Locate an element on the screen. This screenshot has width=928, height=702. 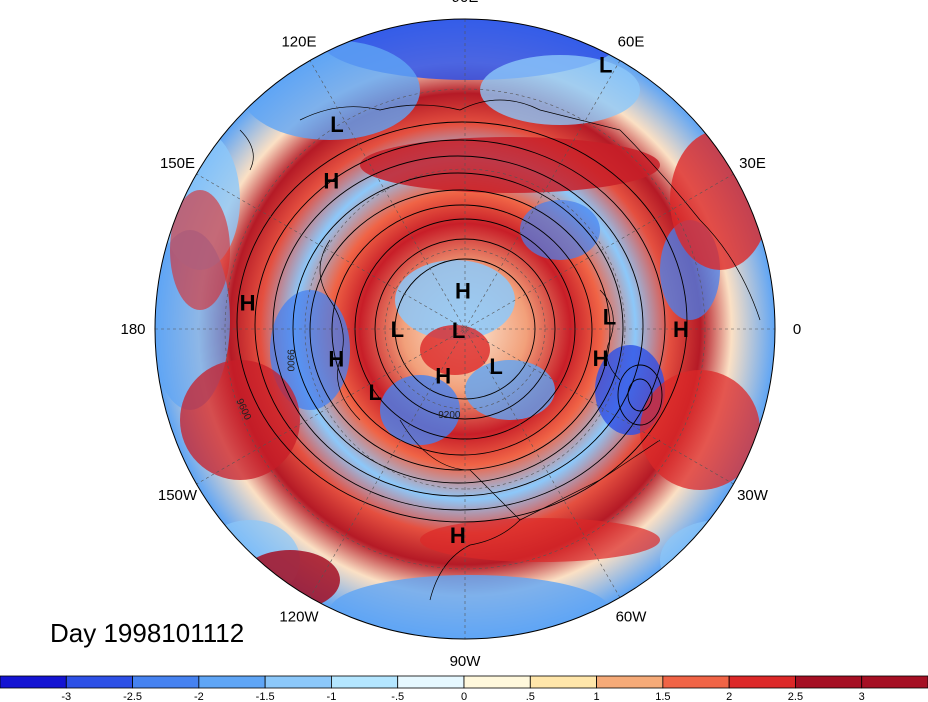
colorbar-tick-label: 1 is located at coordinates (597, 696).